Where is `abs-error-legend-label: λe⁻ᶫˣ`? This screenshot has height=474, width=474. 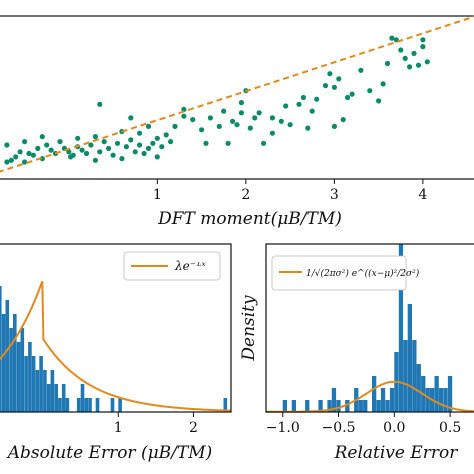
abs-error-legend-label: λe⁻ᶫˣ is located at coordinates (190, 266).